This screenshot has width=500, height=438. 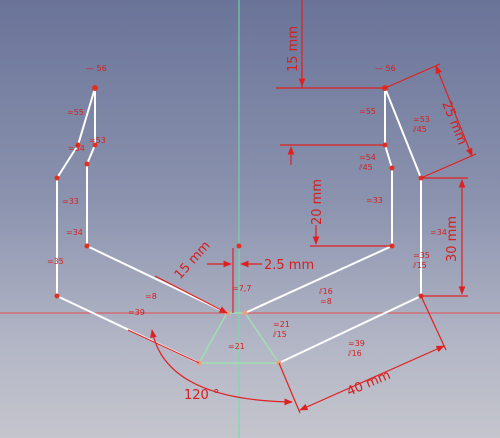 What do you see at coordinates (201, 395) in the screenshot?
I see `dimension-label: 120 °` at bounding box center [201, 395].